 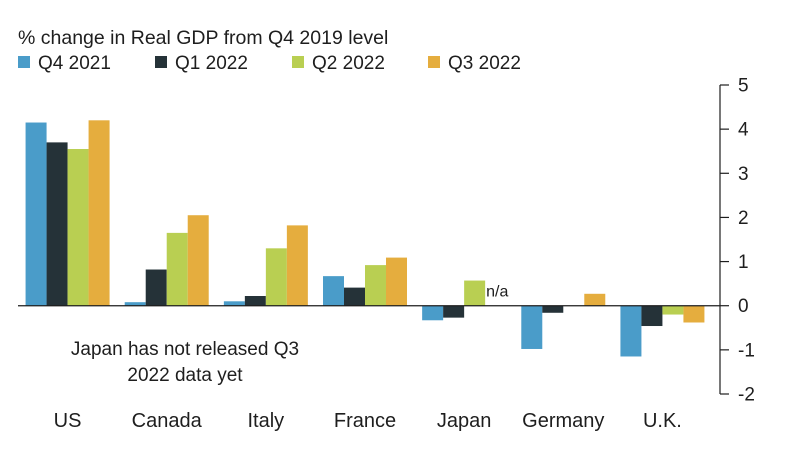 What do you see at coordinates (177, 269) in the screenshot?
I see `bar-canada-q2-2022` at bounding box center [177, 269].